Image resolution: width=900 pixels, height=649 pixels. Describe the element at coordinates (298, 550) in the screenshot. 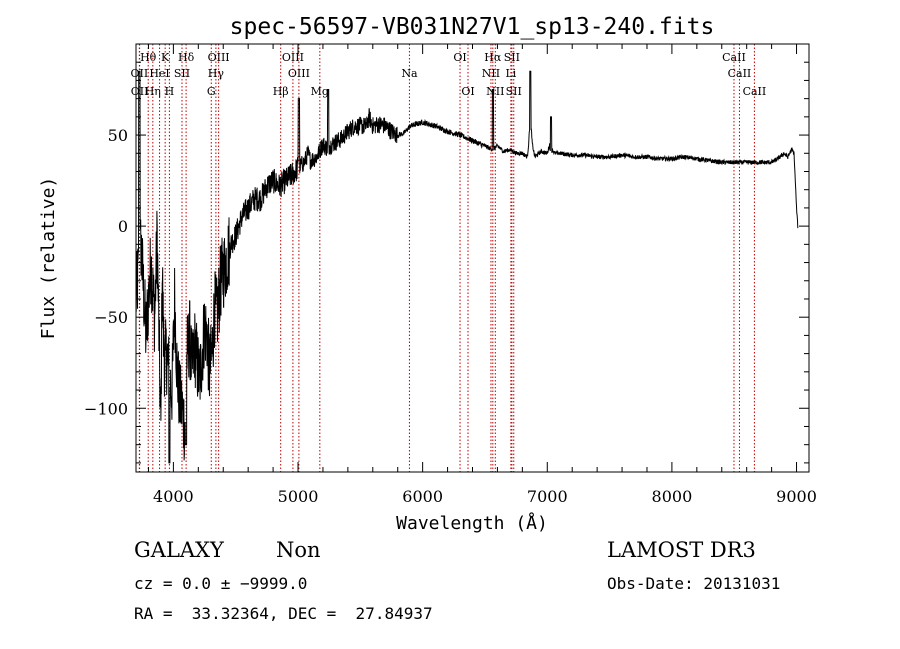

I see `object-subclass: Non` at that location.